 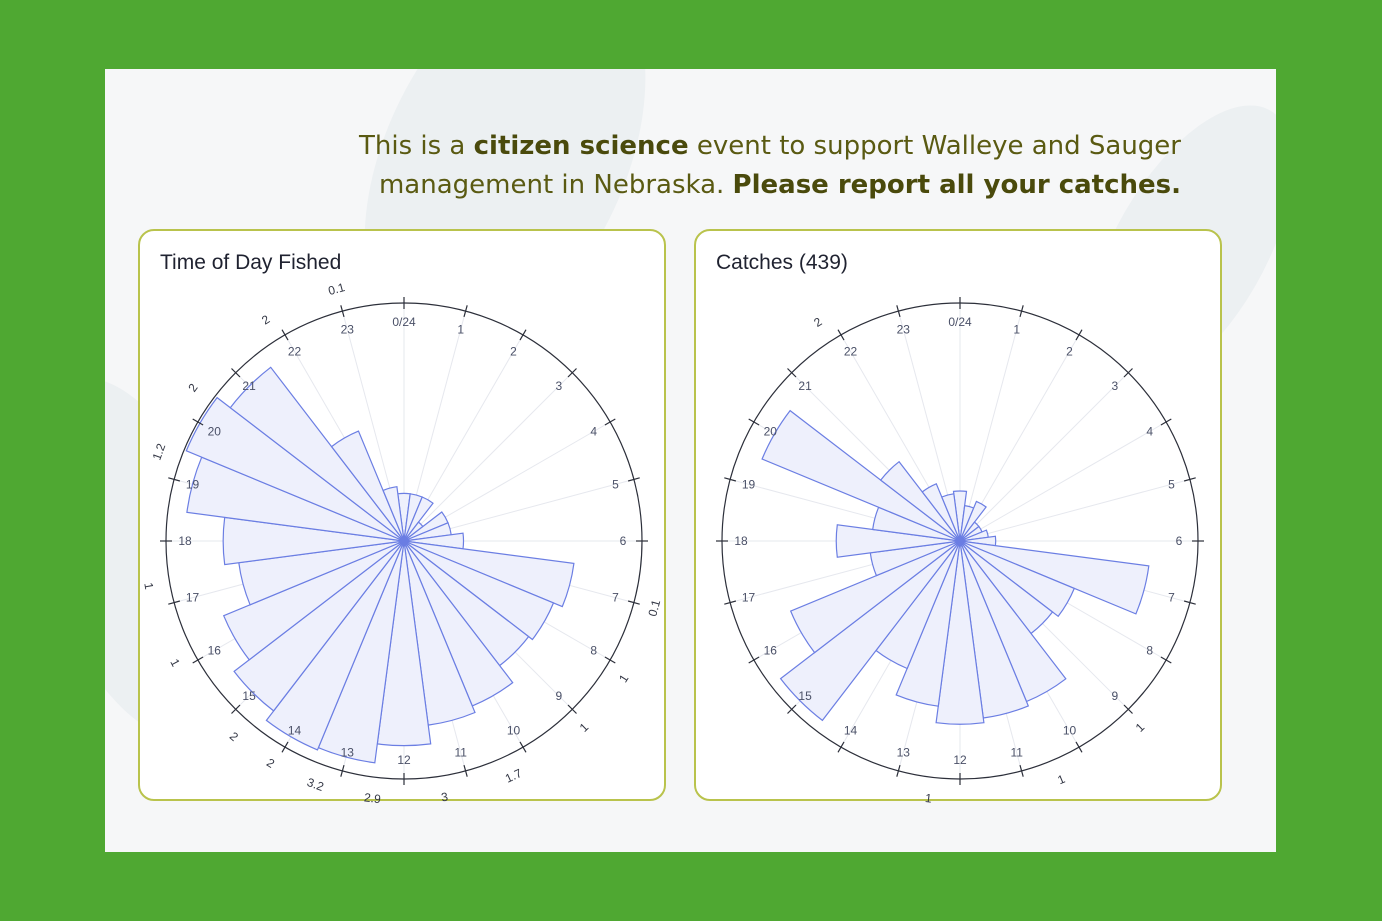 I want to click on angle-label: 11, so click(x=460, y=753).